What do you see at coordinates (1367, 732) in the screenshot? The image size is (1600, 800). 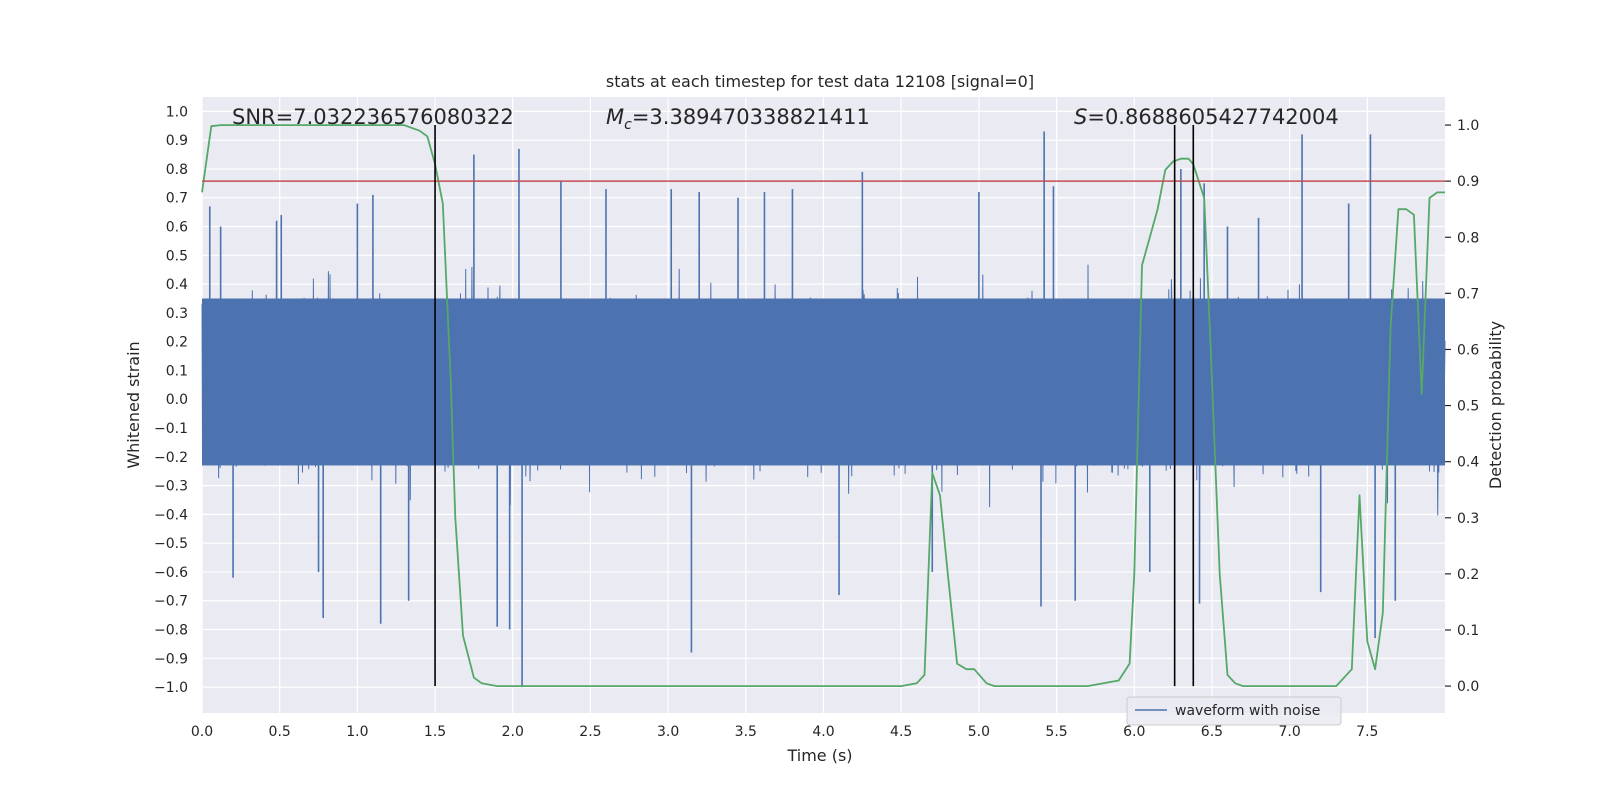 I see `x-tick-label-15: 7.5` at bounding box center [1367, 732].